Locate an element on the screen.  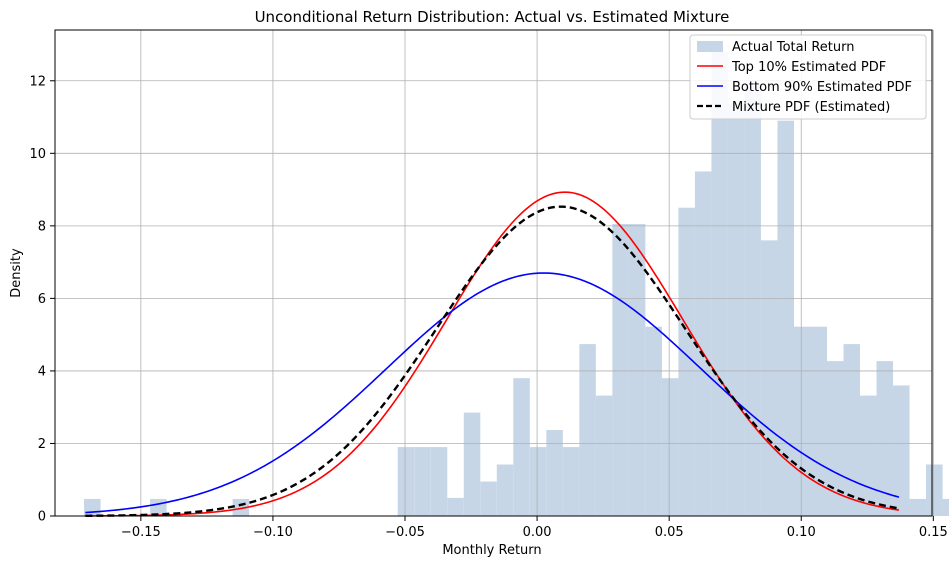
legend-label-histogram: Actual Total Return is located at coordinates (793, 47).